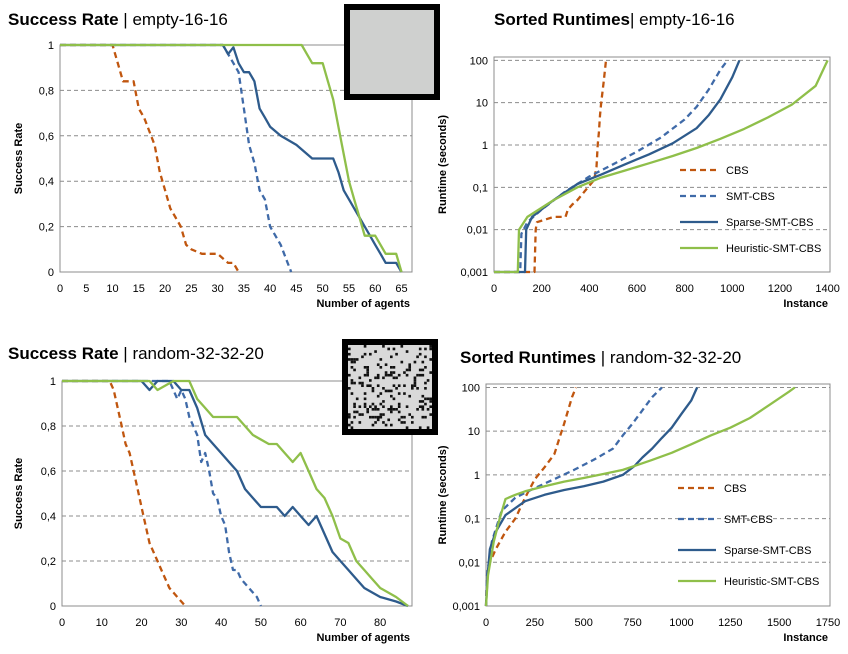  What do you see at coordinates (63, 353) in the screenshot?
I see `chart-title-bold: Success Rate` at bounding box center [63, 353].